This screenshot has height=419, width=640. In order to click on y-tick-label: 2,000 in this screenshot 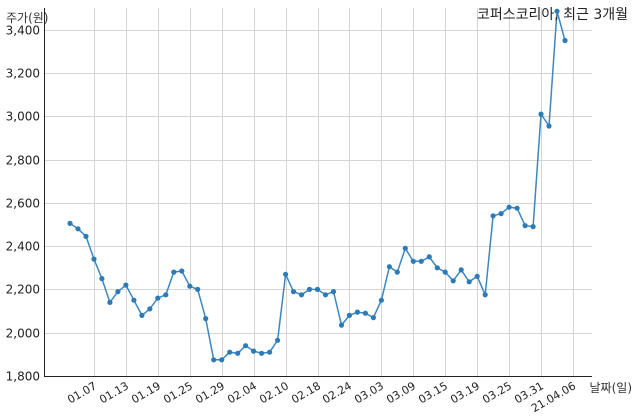, I will do `click(23, 334)`.